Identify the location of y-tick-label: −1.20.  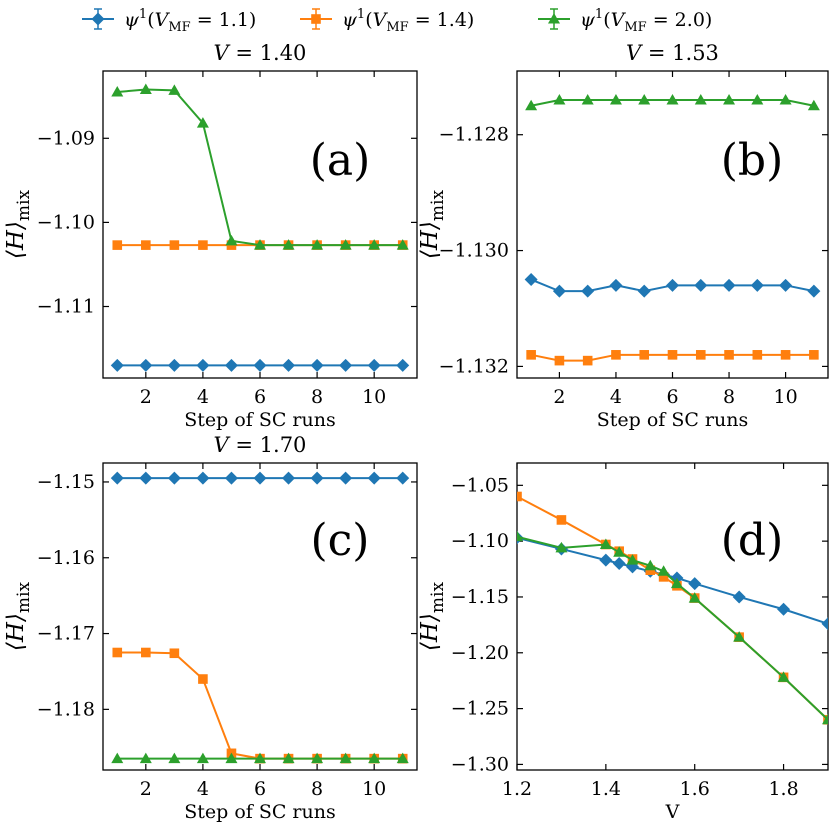
(480, 653).